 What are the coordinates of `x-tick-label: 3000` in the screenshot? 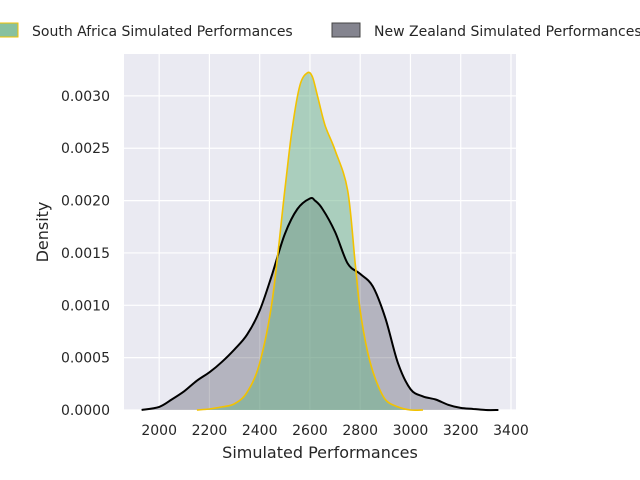 It's located at (411, 431).